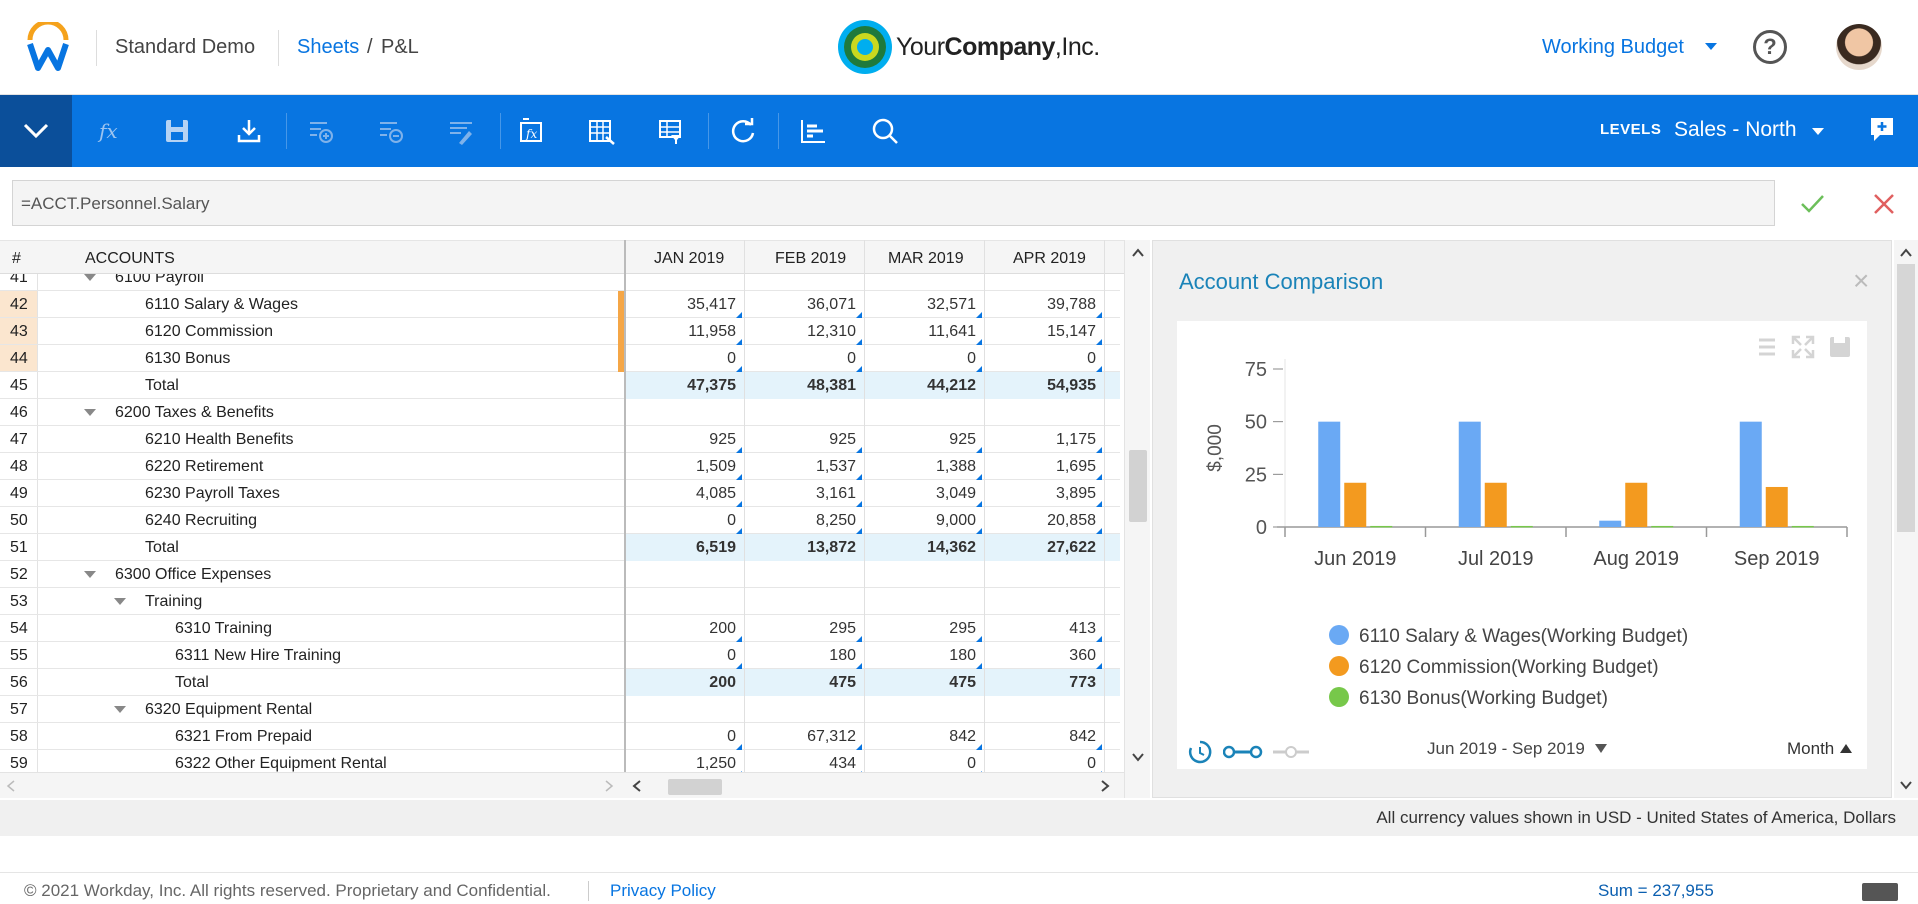 This screenshot has width=1918, height=904. What do you see at coordinates (19, 412) in the screenshot?
I see `row-number: 46` at bounding box center [19, 412].